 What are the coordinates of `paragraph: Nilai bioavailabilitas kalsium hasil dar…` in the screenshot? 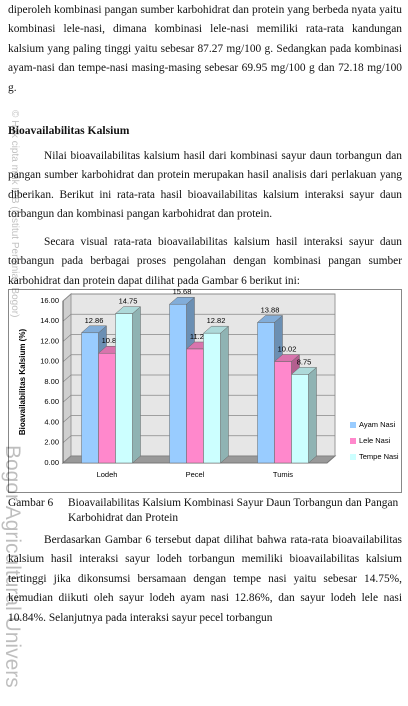 It's located at (205, 185).